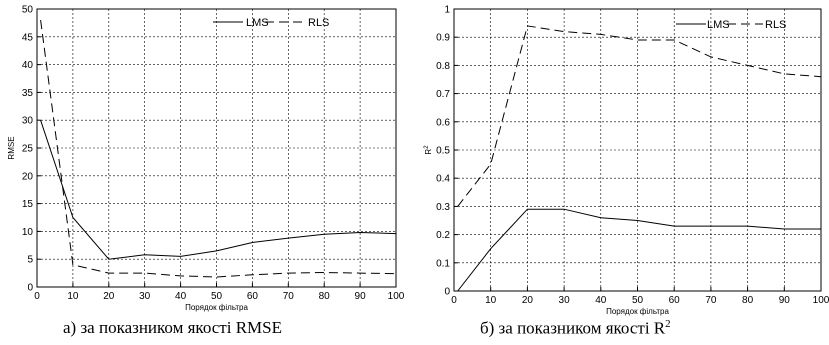  I want to click on y-tick-label: 0.8, so click(443, 66).